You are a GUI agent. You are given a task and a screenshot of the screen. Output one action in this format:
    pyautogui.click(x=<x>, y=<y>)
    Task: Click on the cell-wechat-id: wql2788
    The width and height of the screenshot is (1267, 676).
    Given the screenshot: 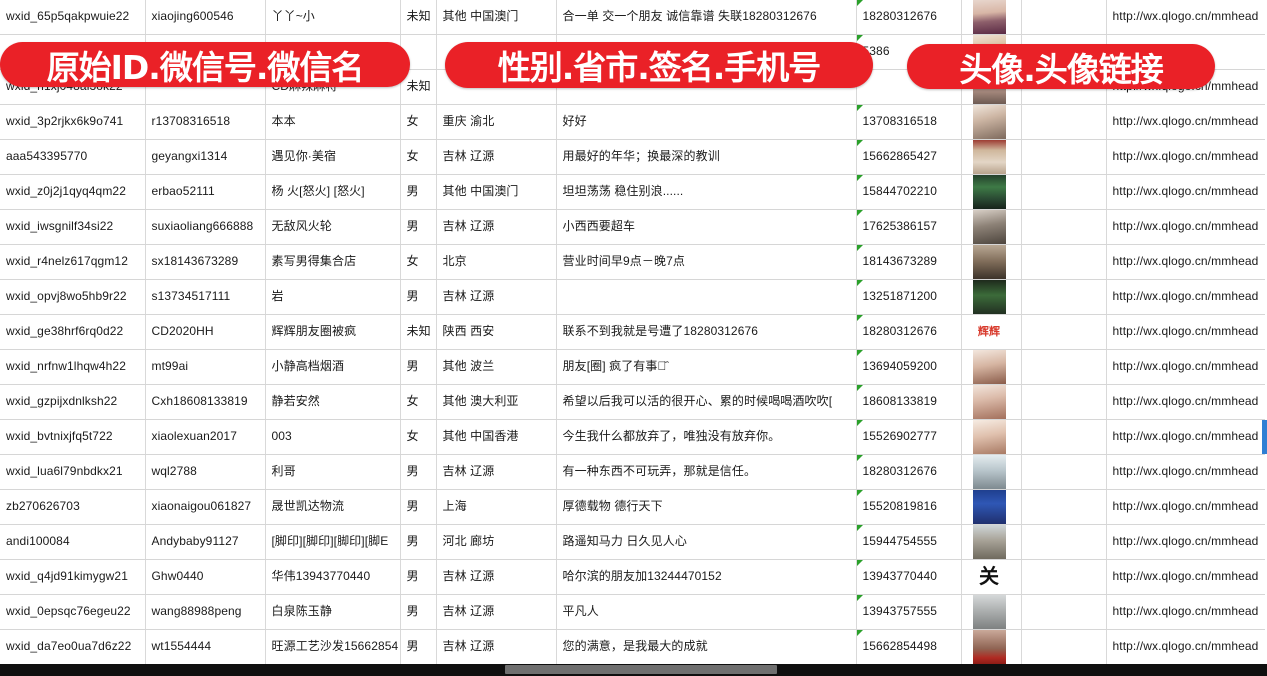 What is the action you would take?
    pyautogui.click(x=205, y=472)
    